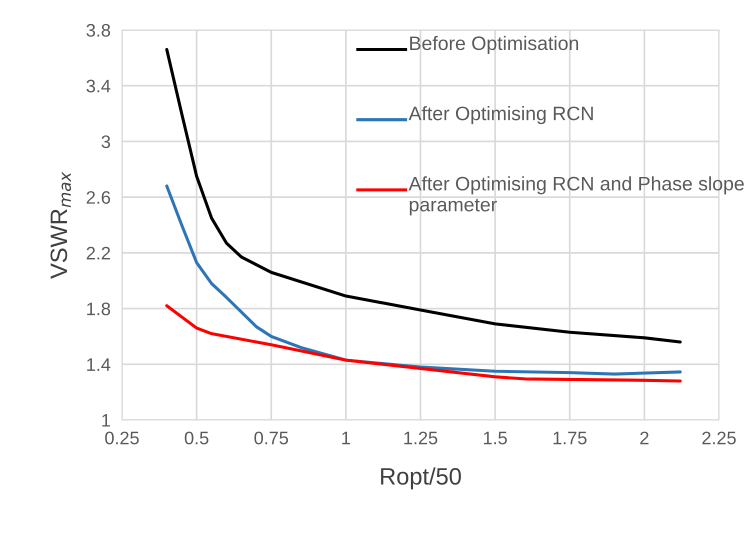 The width and height of the screenshot is (750, 536). Describe the element at coordinates (106, 141) in the screenshot. I see `y-tick-label: 3` at that location.